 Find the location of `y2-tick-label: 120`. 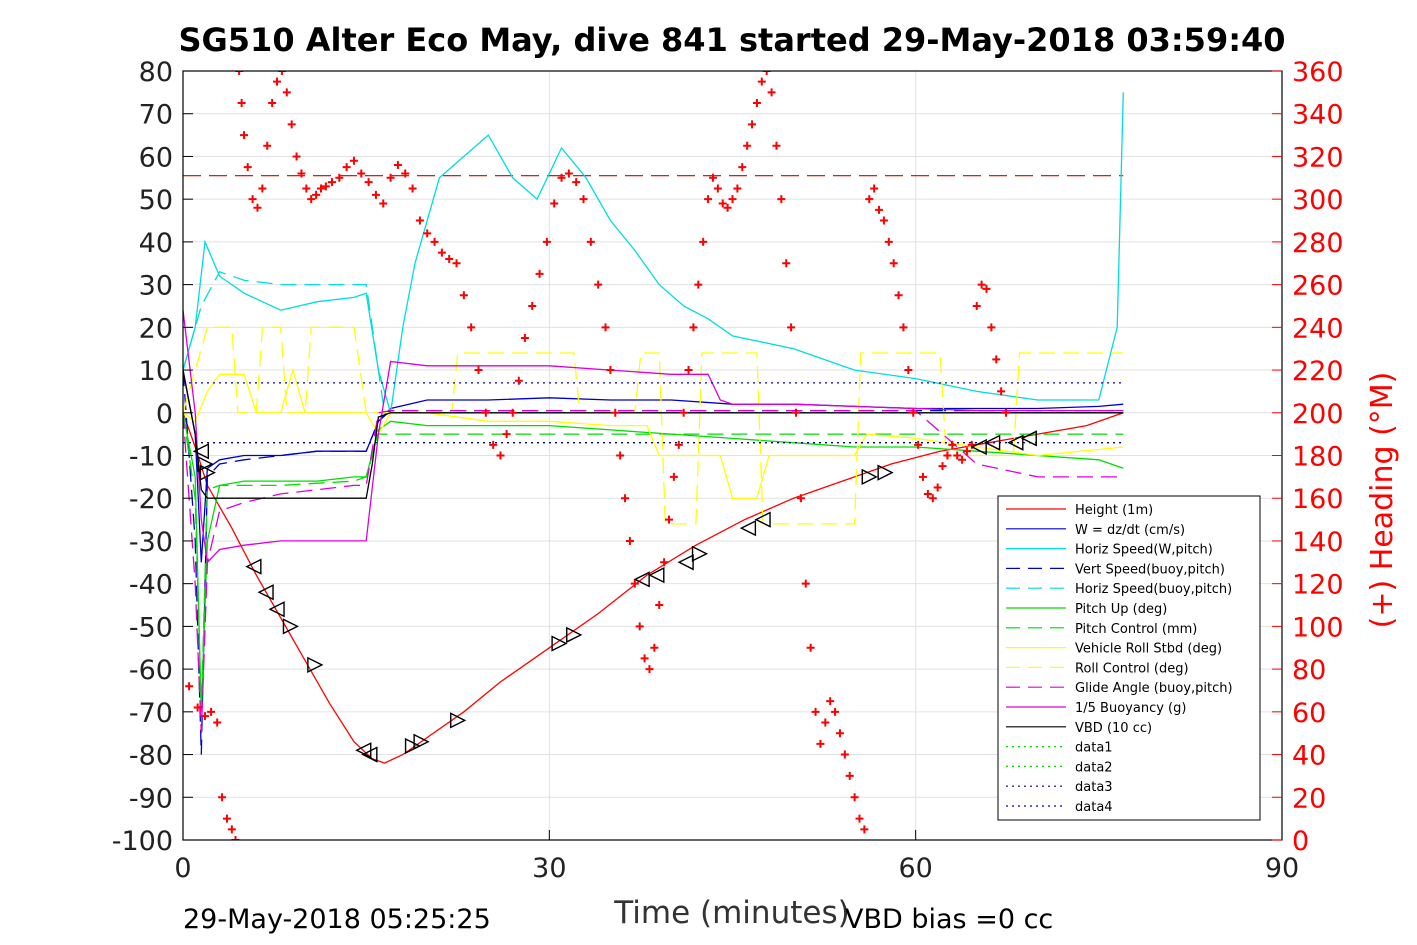

y2-tick-label: 120 is located at coordinates (1318, 585).